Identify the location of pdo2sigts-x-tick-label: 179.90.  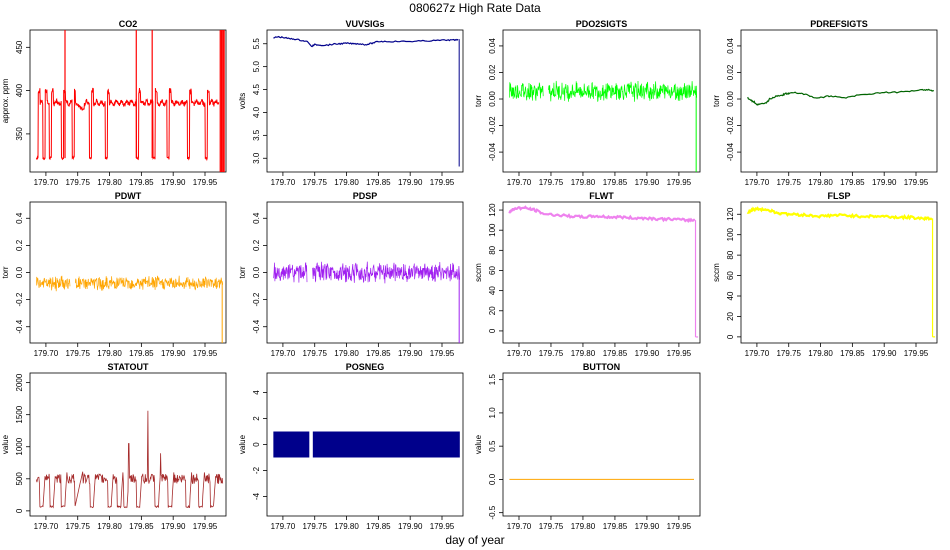
(647, 182).